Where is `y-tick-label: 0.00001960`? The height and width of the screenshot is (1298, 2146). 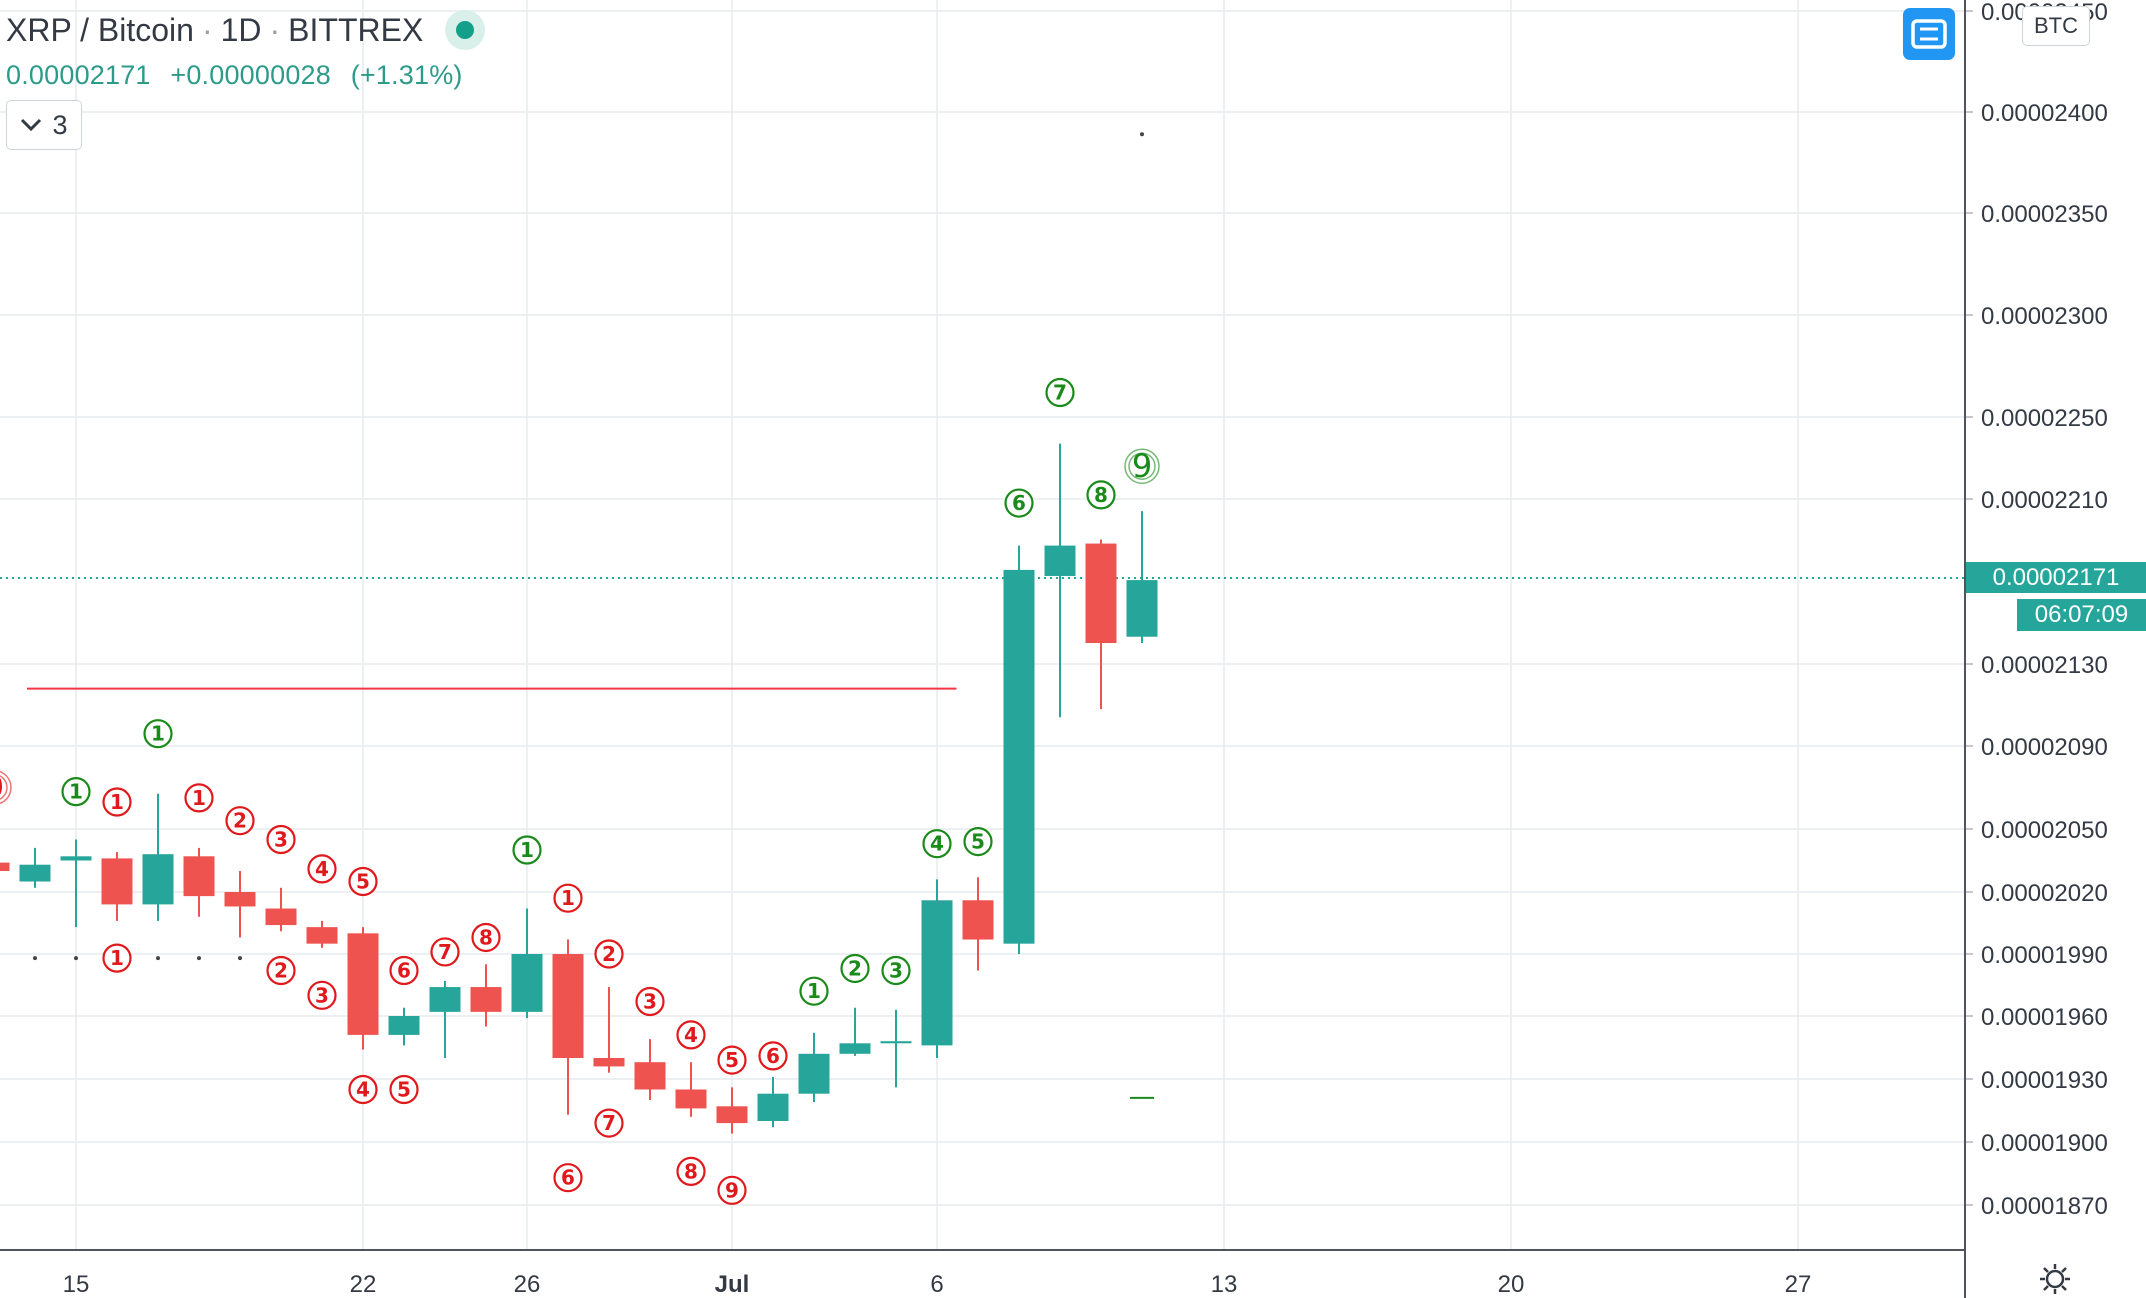
y-tick-label: 0.00001960 is located at coordinates (2044, 1017).